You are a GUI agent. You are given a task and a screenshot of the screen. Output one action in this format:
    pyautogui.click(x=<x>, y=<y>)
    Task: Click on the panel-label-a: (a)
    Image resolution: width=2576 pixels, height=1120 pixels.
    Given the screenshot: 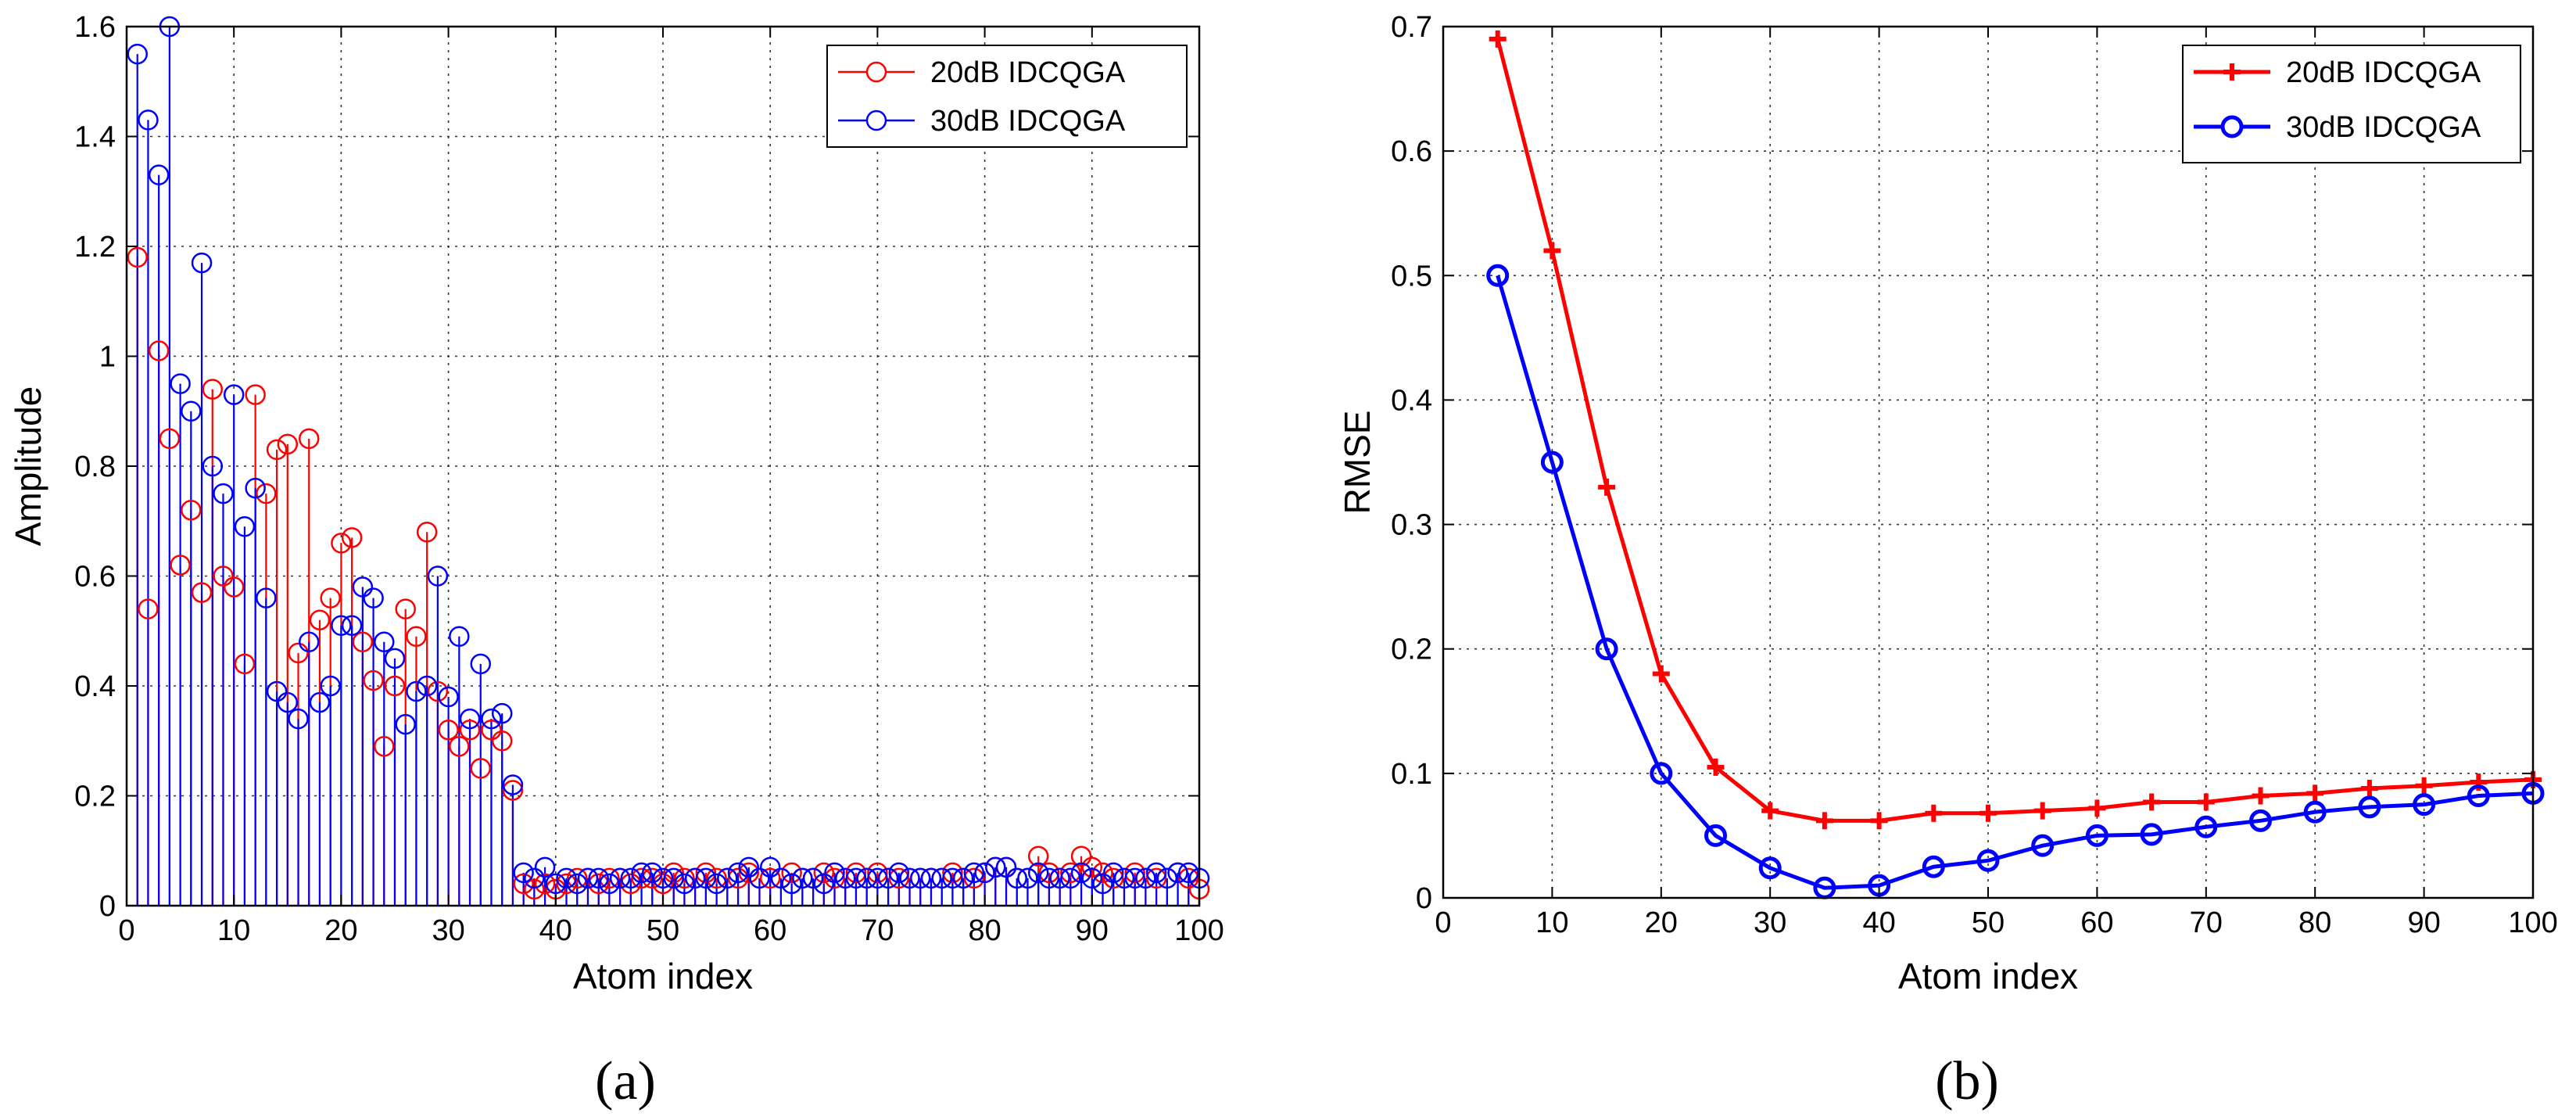 What is the action you would take?
    pyautogui.click(x=625, y=1081)
    